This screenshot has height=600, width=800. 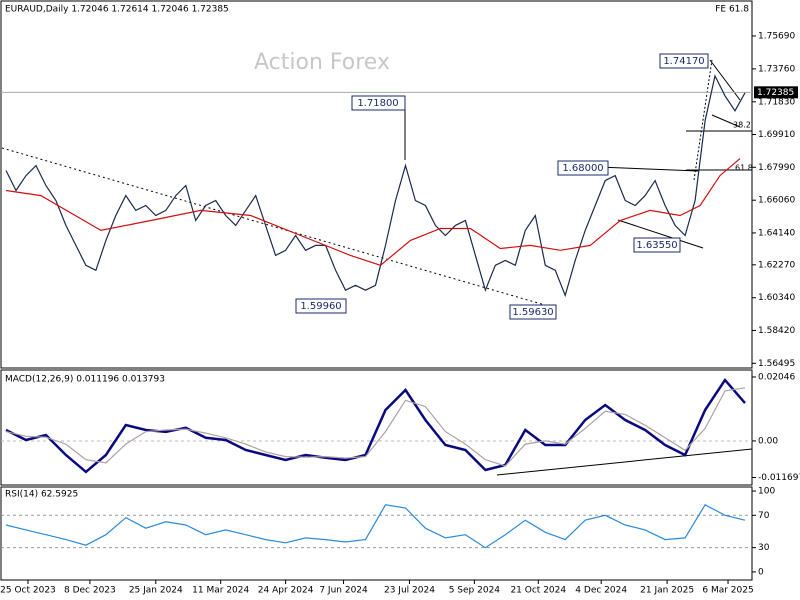 What do you see at coordinates (28, 591) in the screenshot?
I see `x-tick-label: 25 Oct 2023` at bounding box center [28, 591].